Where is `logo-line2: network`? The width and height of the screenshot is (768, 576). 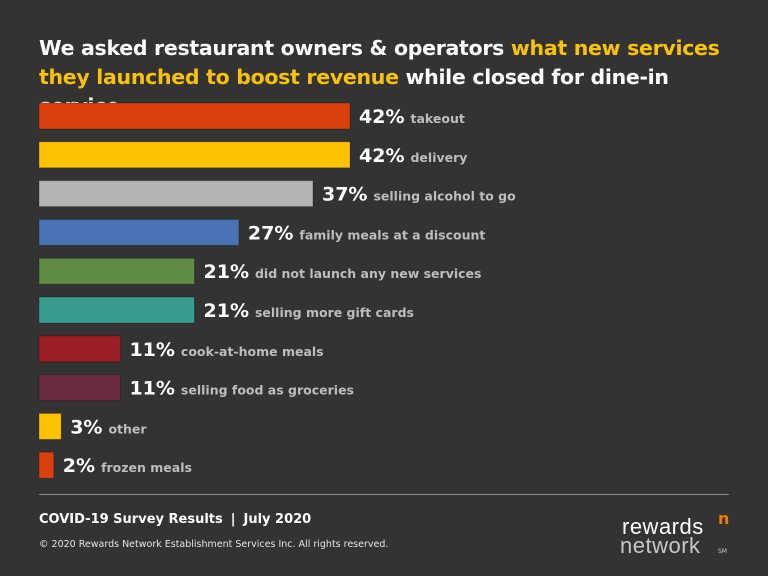 logo-line2: network is located at coordinates (660, 545).